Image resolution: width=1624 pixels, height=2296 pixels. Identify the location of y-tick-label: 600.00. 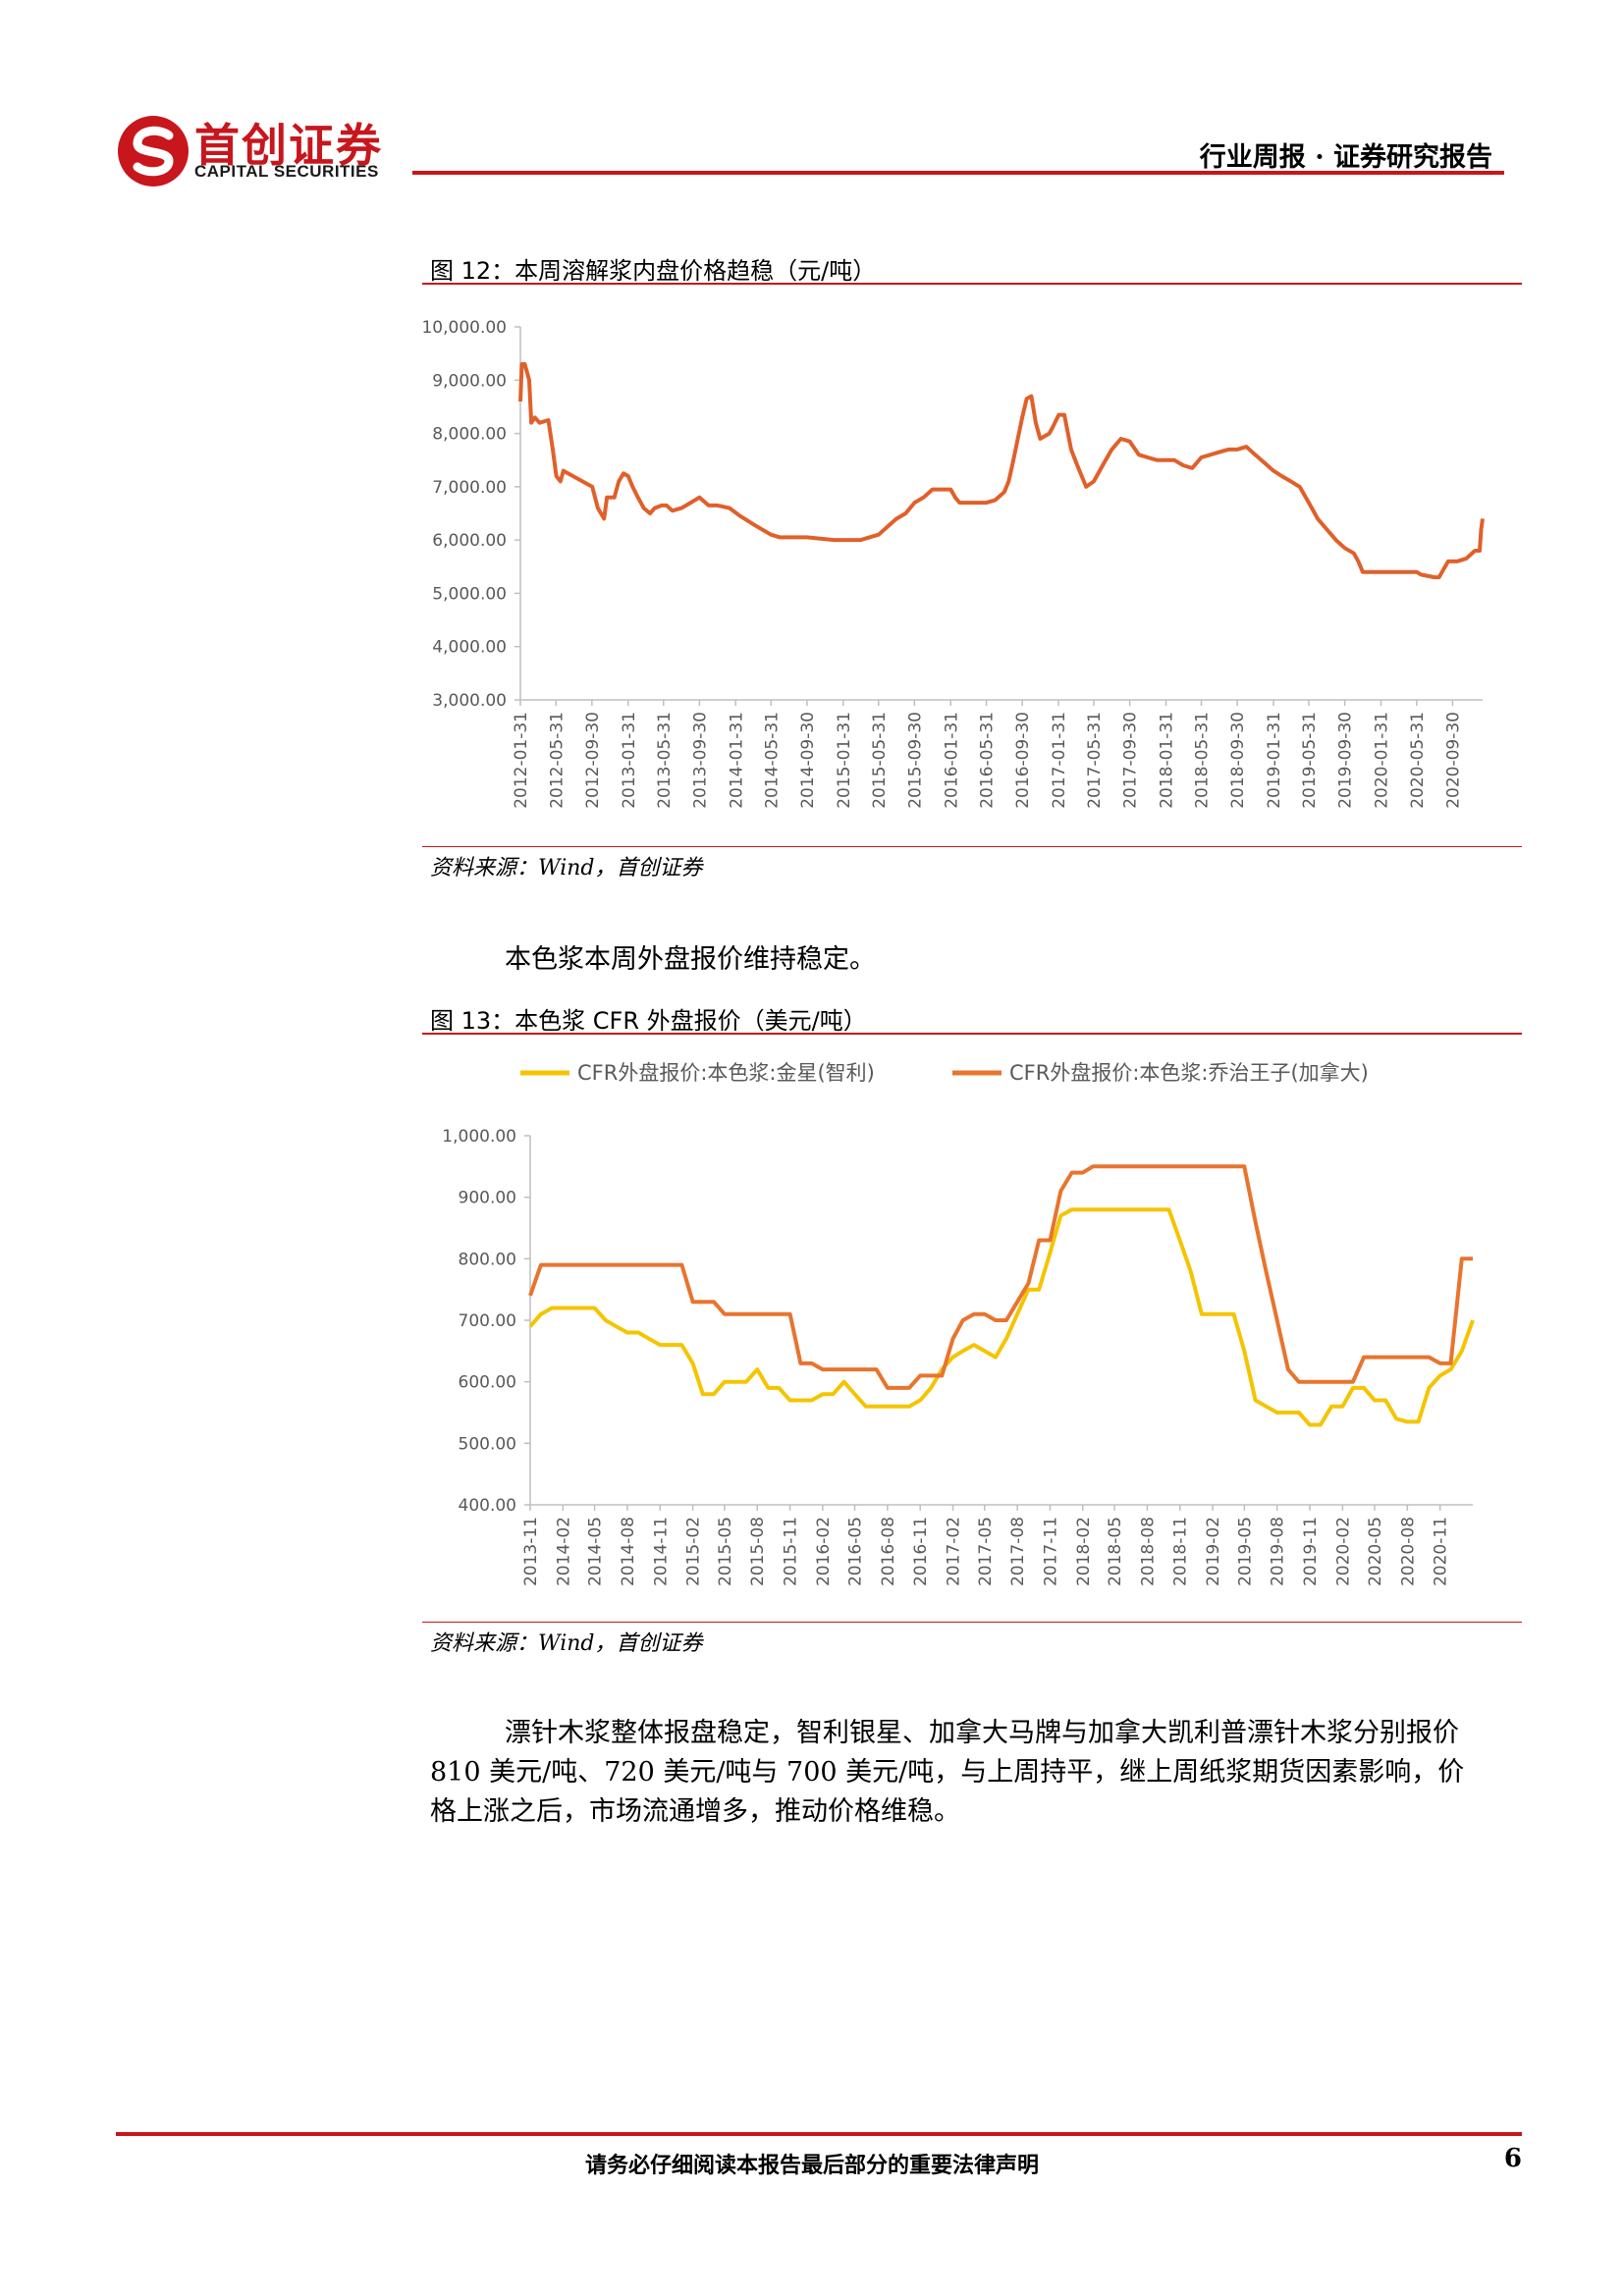
(487, 1383).